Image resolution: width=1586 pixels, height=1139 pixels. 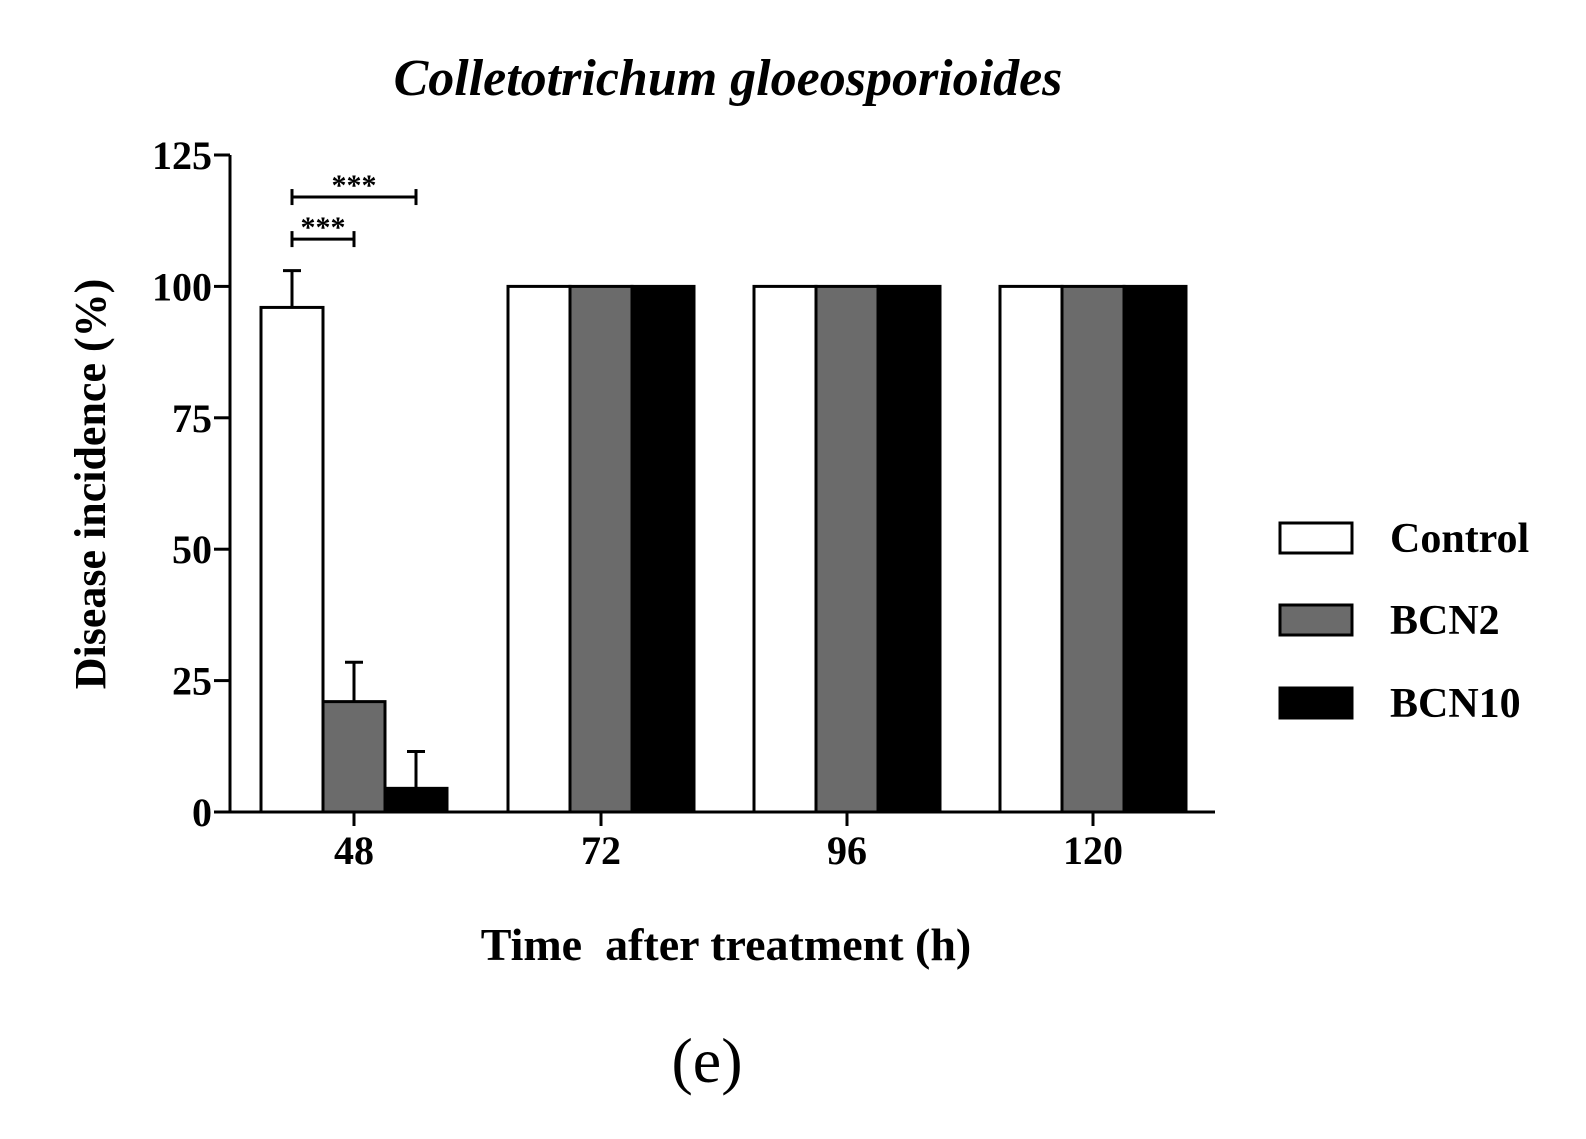 I want to click on legend-swatch-bcn10, so click(x=1316, y=703).